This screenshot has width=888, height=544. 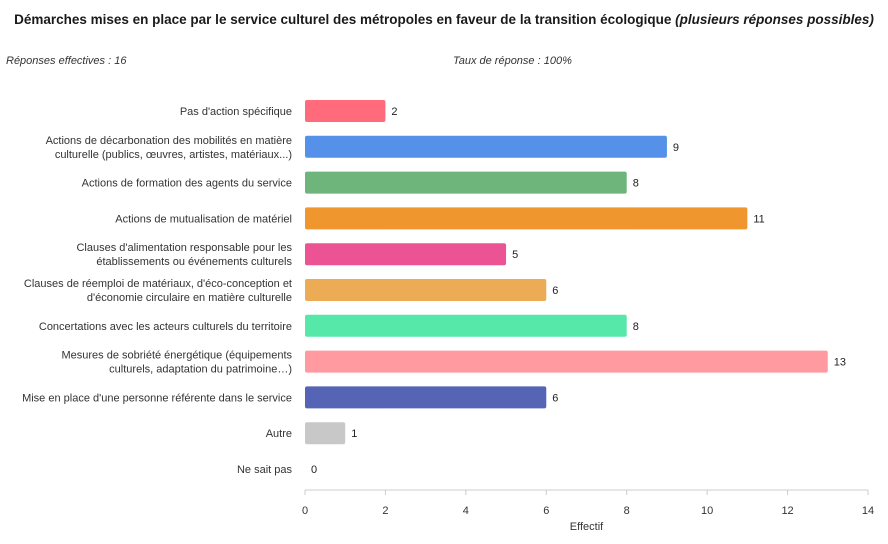 I want to click on x-tick-label: 8, so click(x=627, y=511).